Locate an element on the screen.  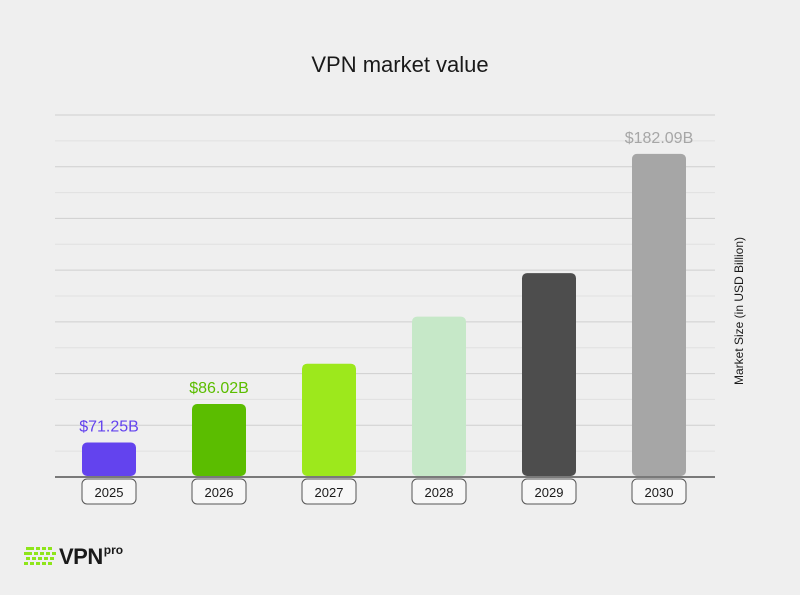
x-tick-label-2027: 2027 is located at coordinates (329, 492).